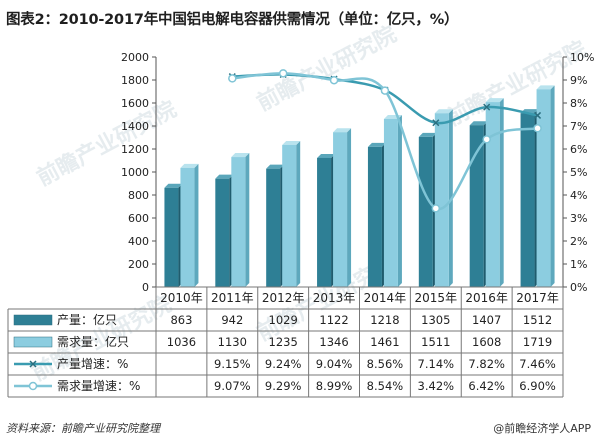 Image resolution: width=599 pixels, height=444 pixels. Describe the element at coordinates (537, 320) in the screenshot. I see `table-cell-0-7: 1512` at that location.